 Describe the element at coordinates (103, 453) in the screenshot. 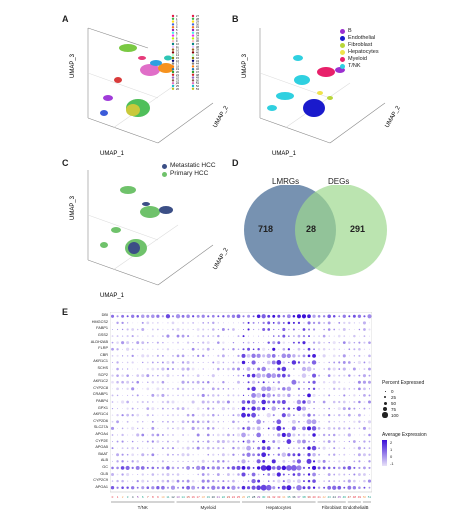

I see `gene-label: BAAT` at that location.